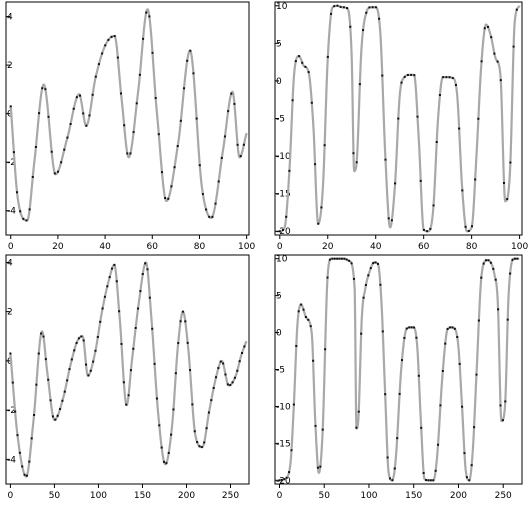 The height and width of the screenshot is (513, 529). I want to click on x-tick-label: 50, so click(324, 496).